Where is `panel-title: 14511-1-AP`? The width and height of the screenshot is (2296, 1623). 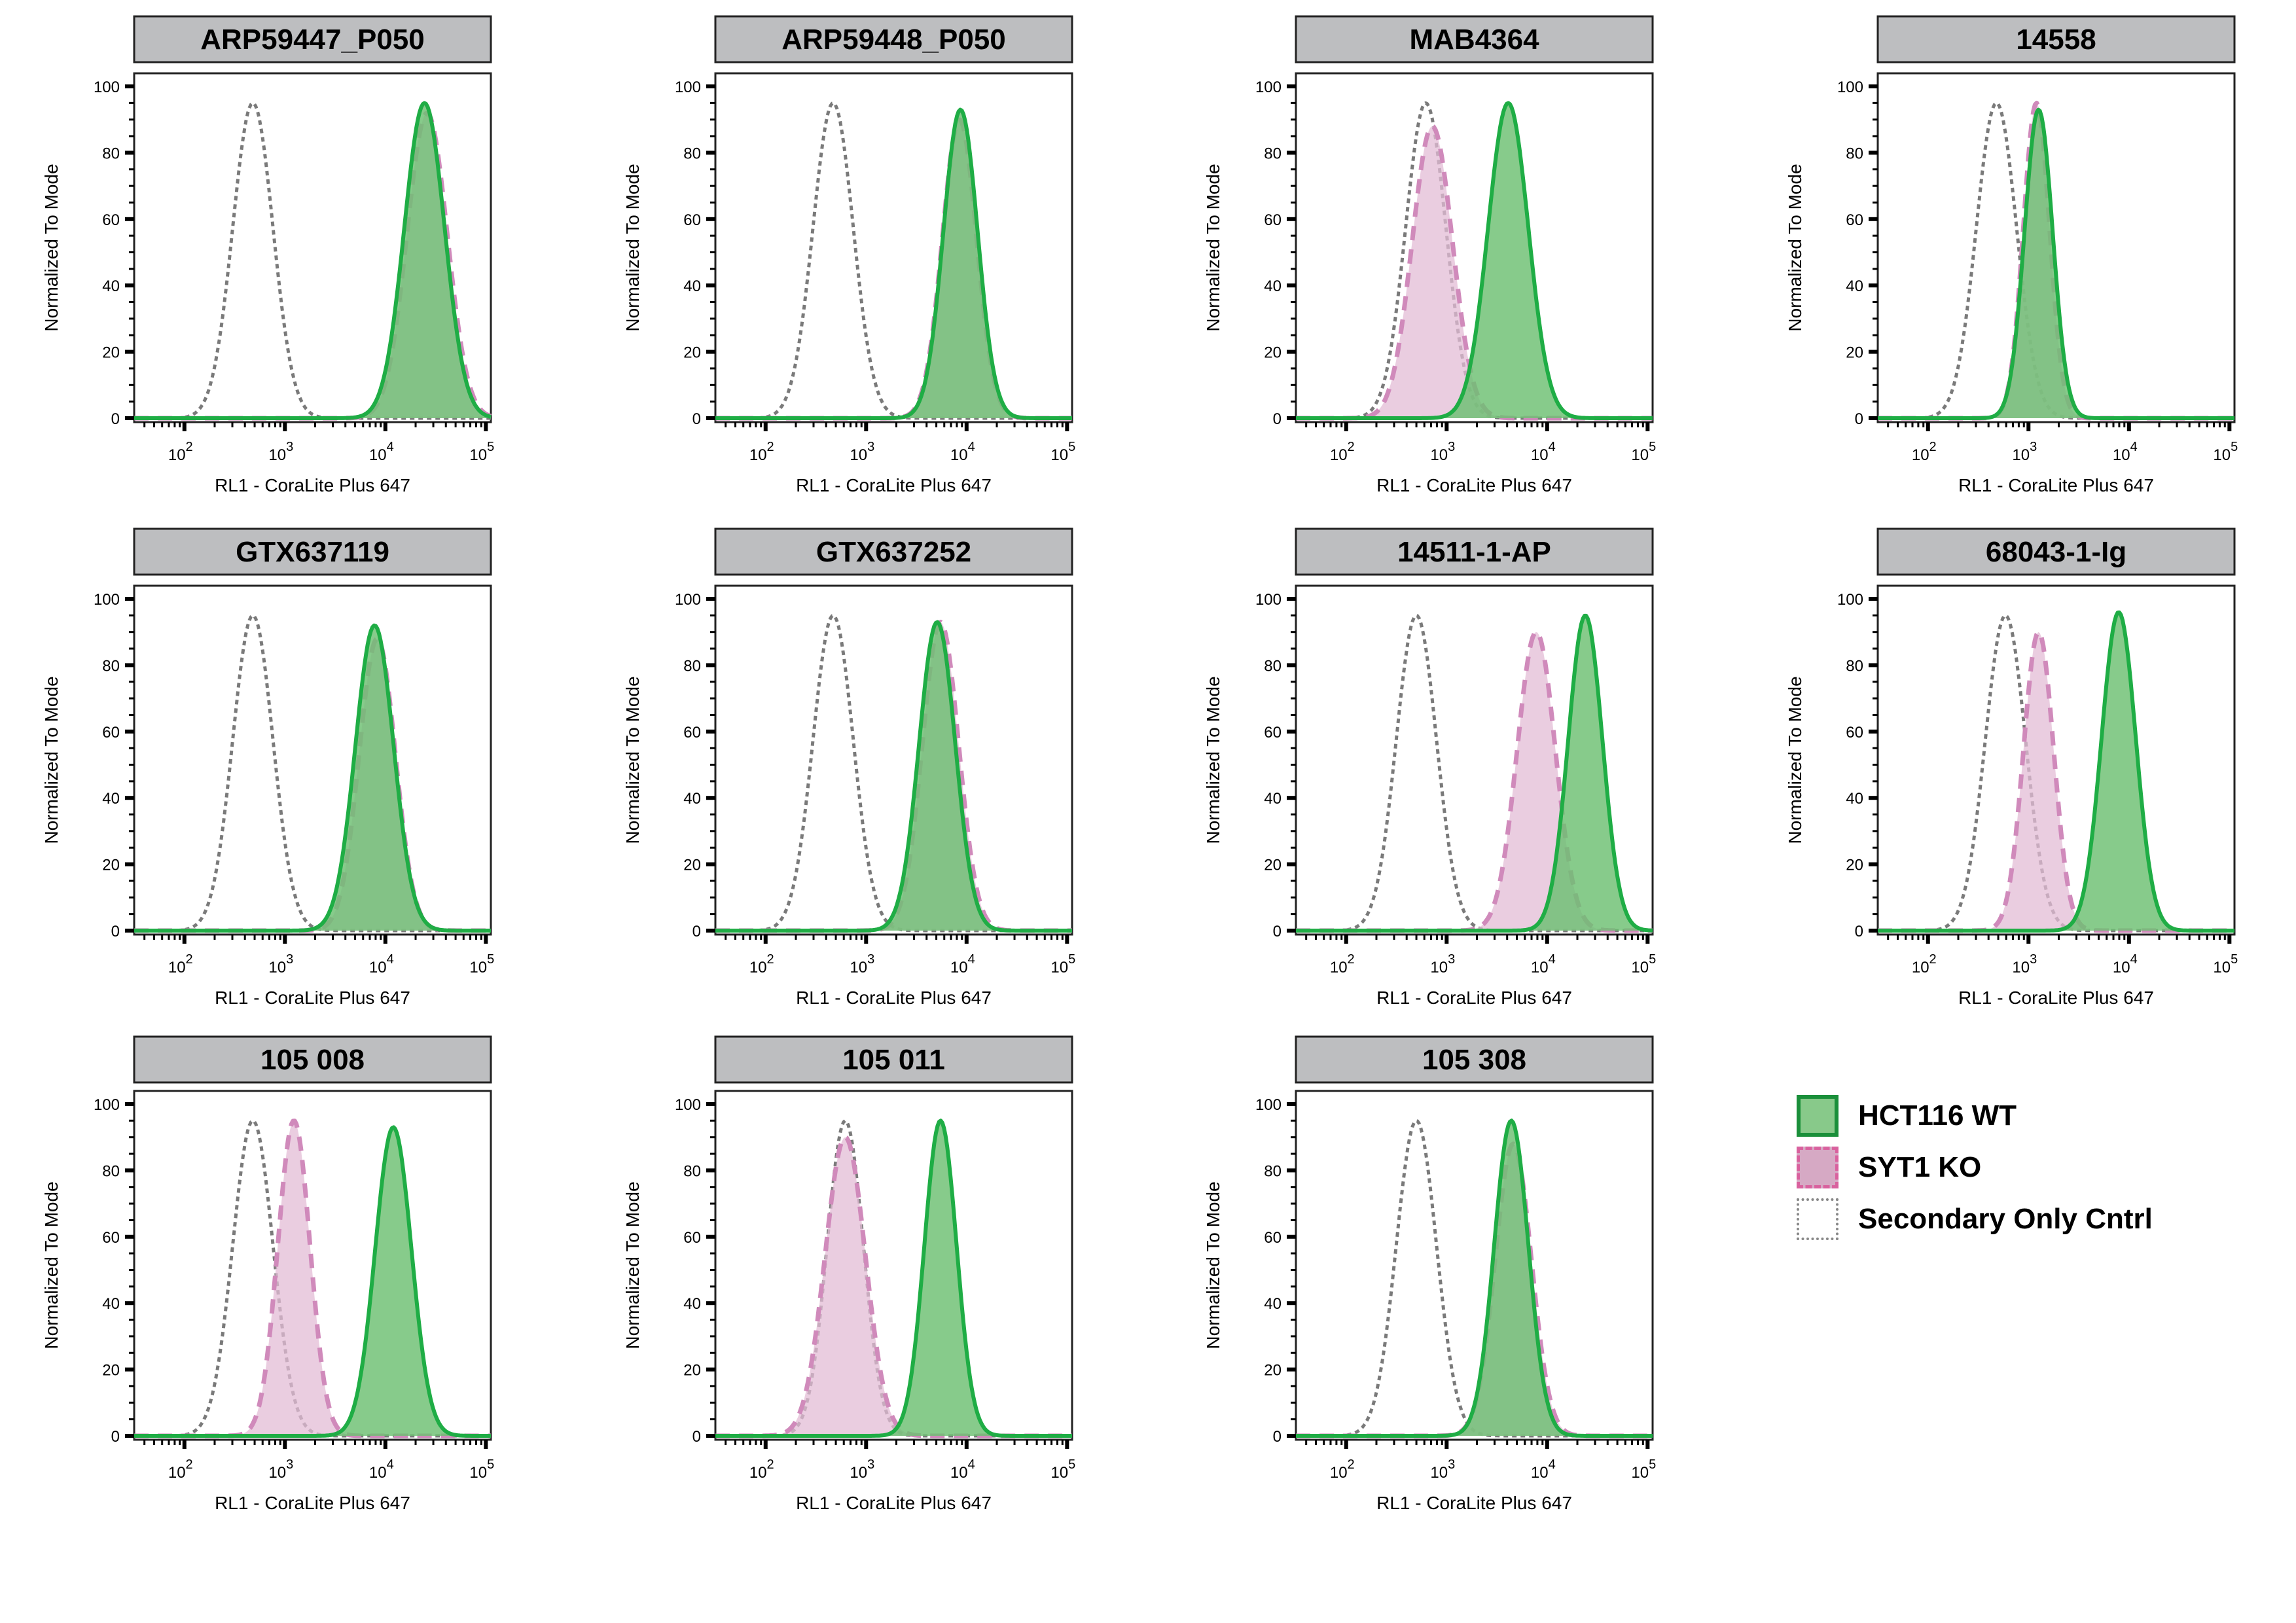 panel-title: 14511-1-AP is located at coordinates (1474, 552).